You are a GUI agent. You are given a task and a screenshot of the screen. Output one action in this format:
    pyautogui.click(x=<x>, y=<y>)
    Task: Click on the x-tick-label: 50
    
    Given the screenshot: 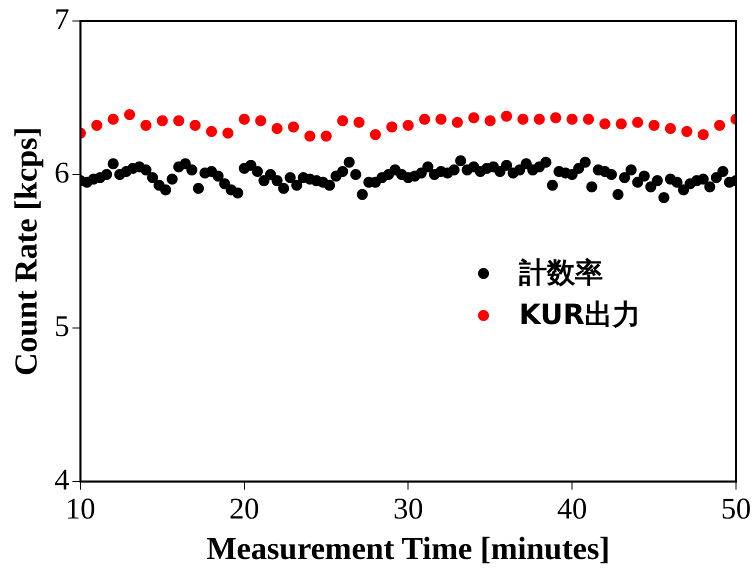 What is the action you would take?
    pyautogui.click(x=736, y=509)
    